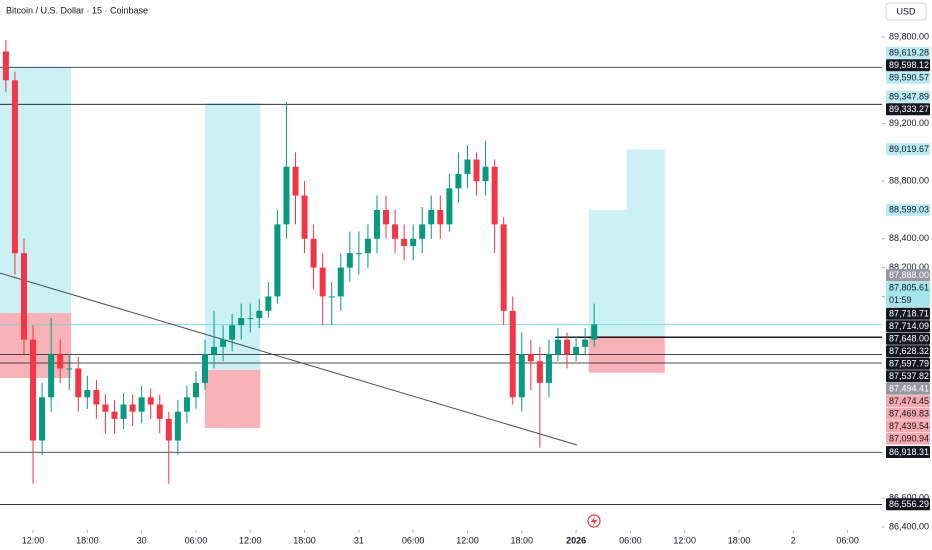  I want to click on price-label: 87,090.94, so click(909, 439).